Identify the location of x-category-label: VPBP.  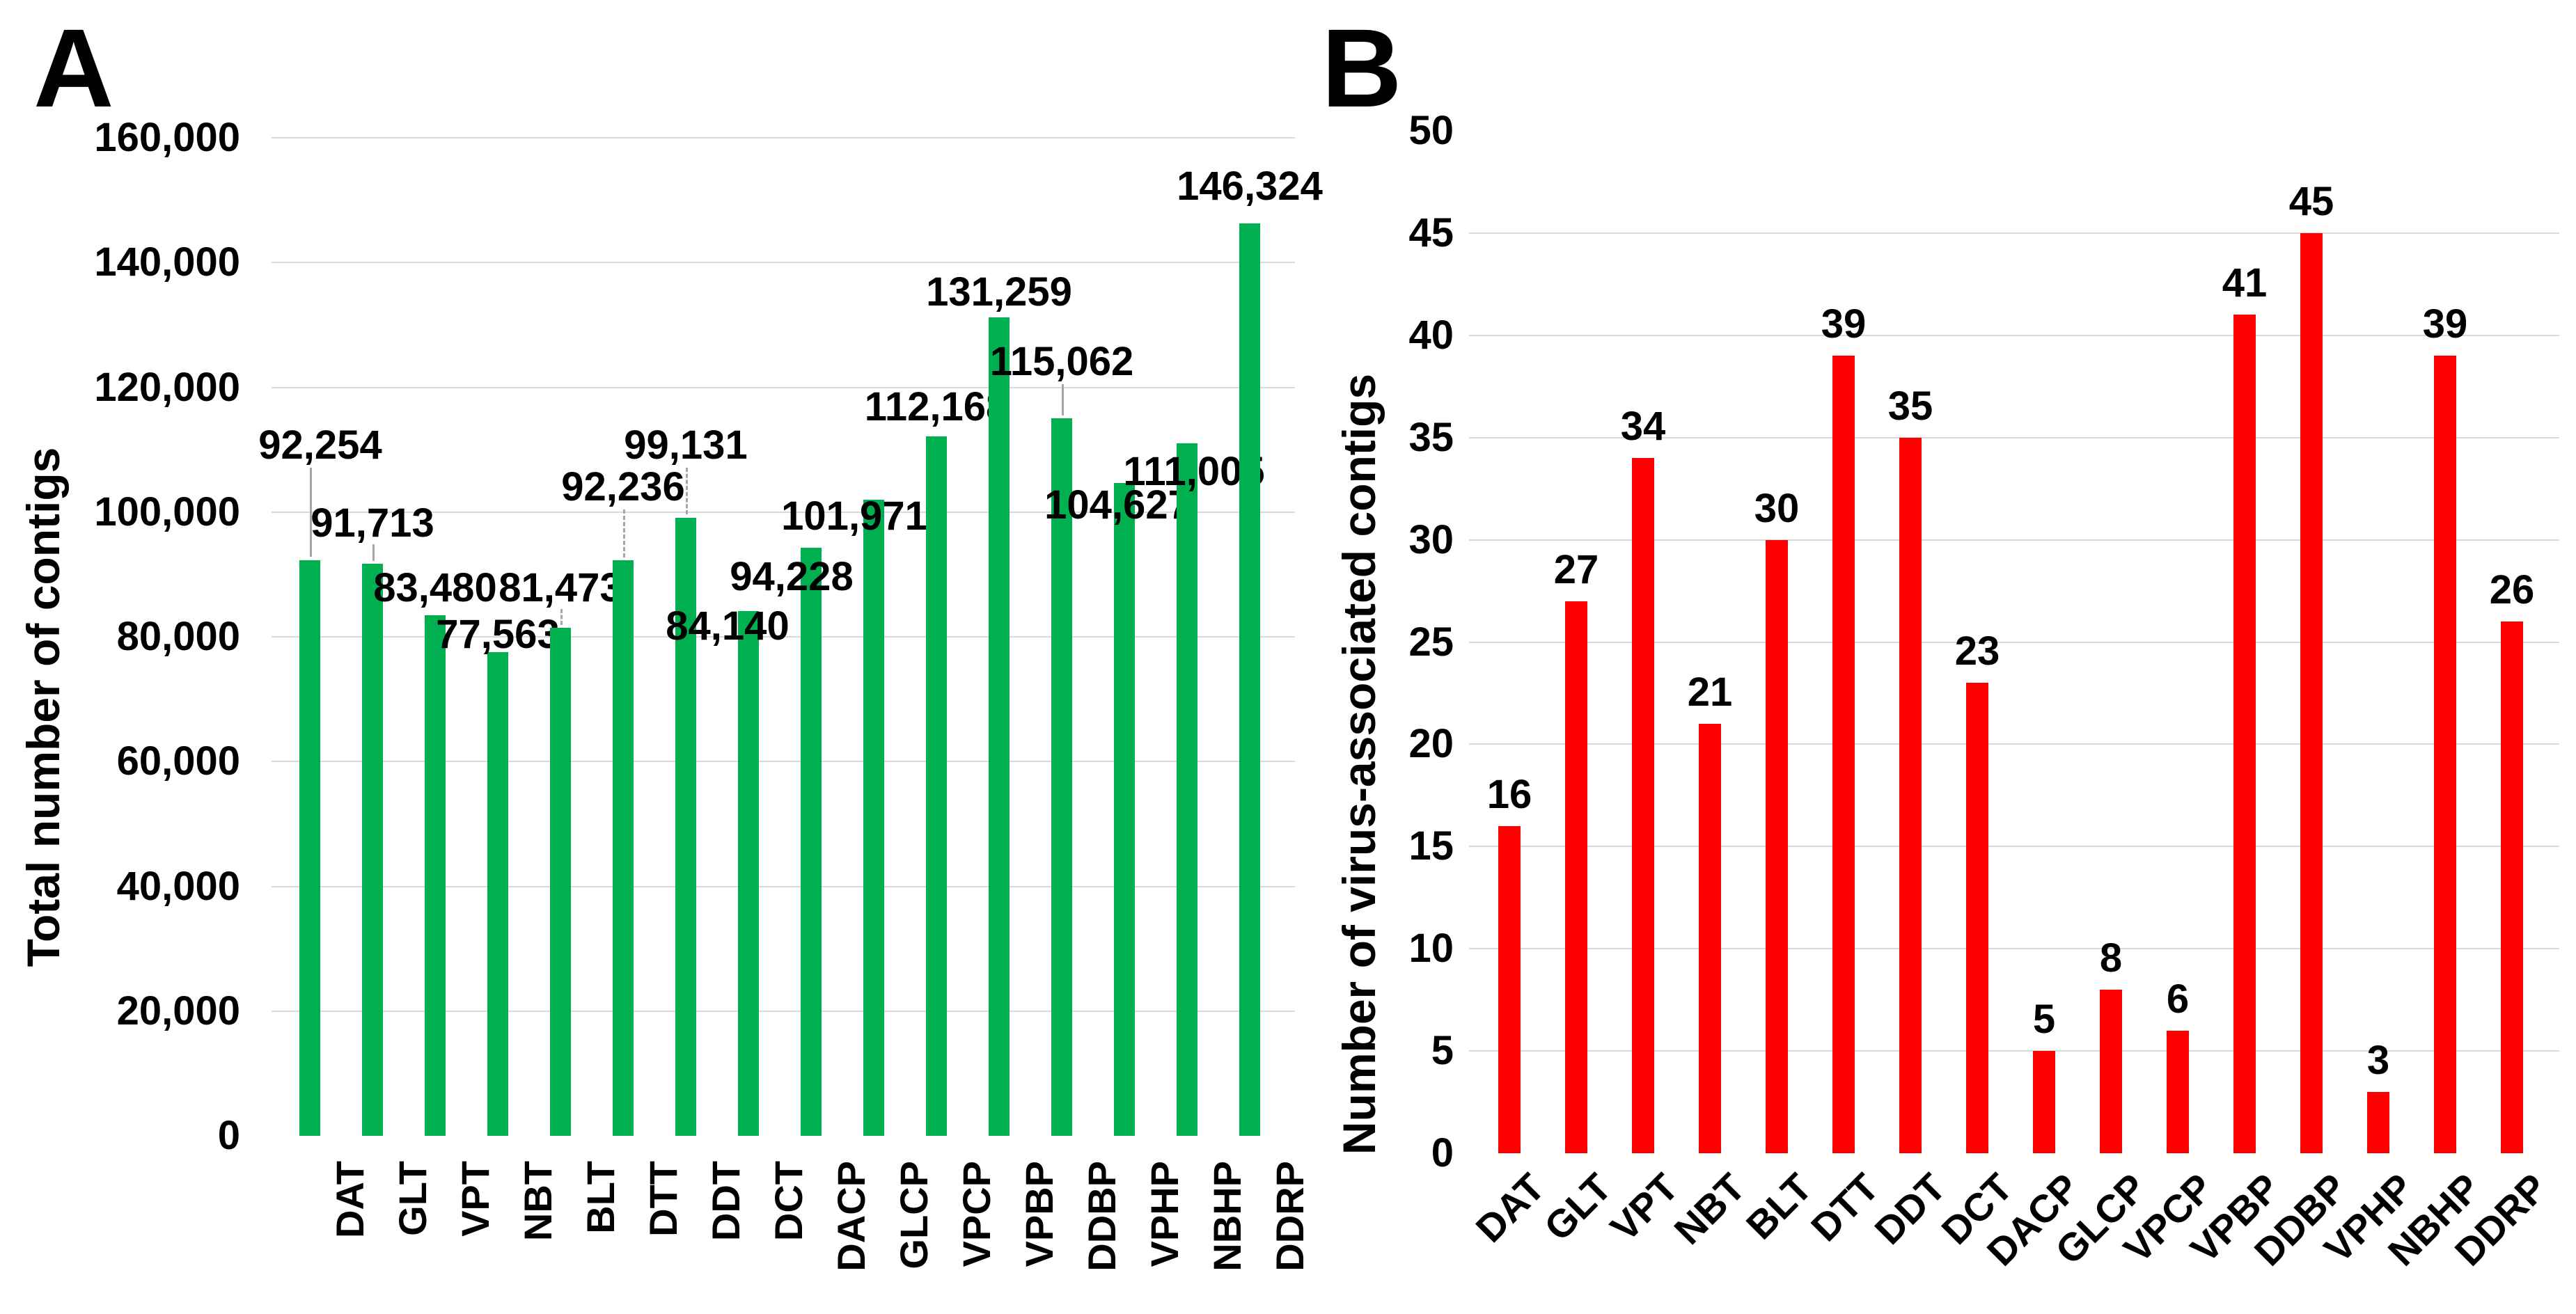
(1039, 1214).